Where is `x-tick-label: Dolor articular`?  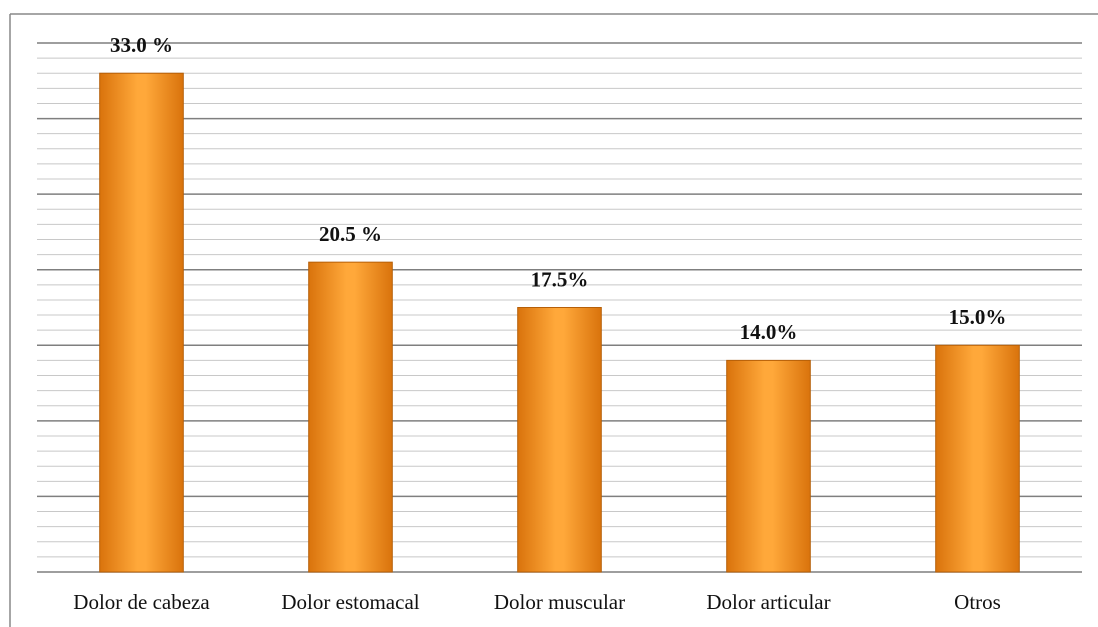
x-tick-label: Dolor articular is located at coordinates (768, 602).